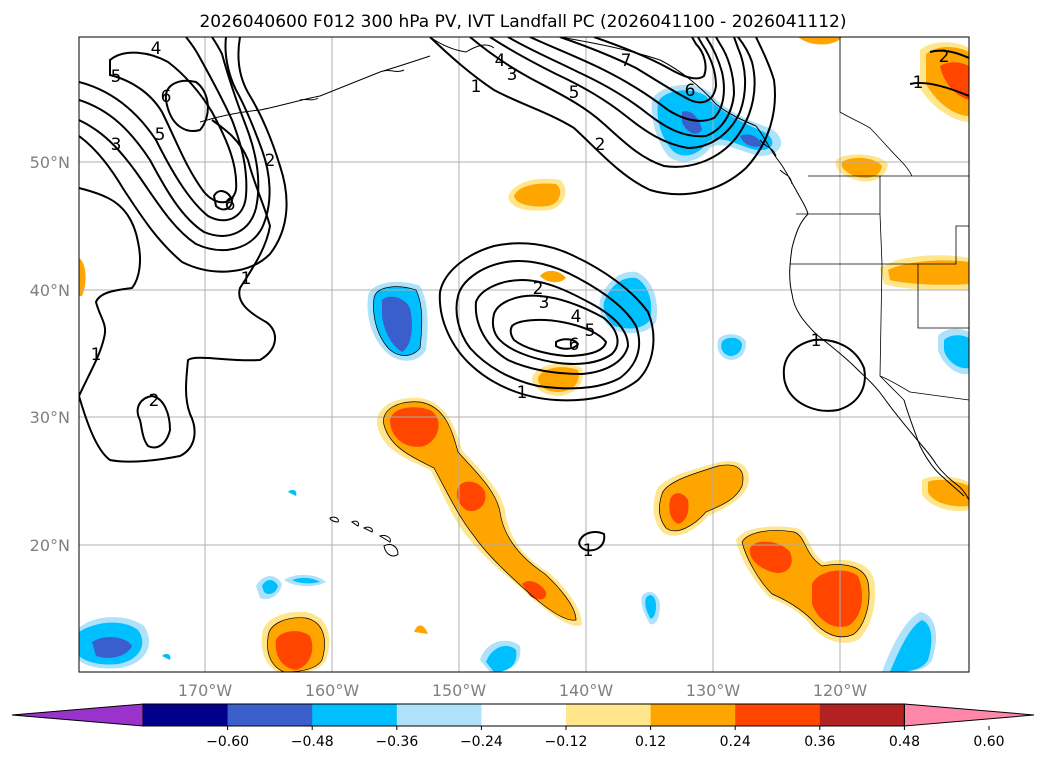 This screenshot has height=765, width=1047. I want to click on ivt-blob-west-edge, so click(82, 277).